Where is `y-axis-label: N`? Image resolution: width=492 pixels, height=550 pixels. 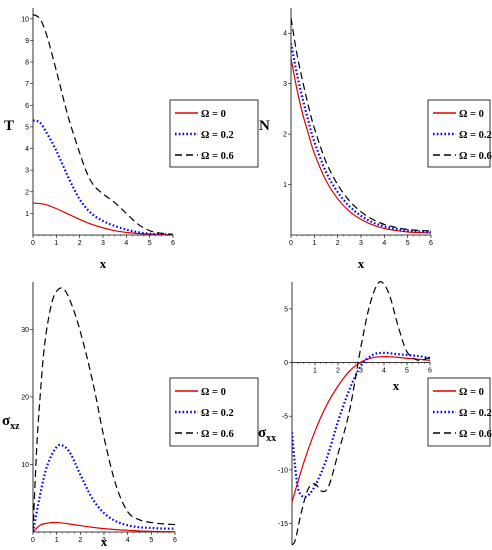 y-axis-label: N is located at coordinates (264, 126).